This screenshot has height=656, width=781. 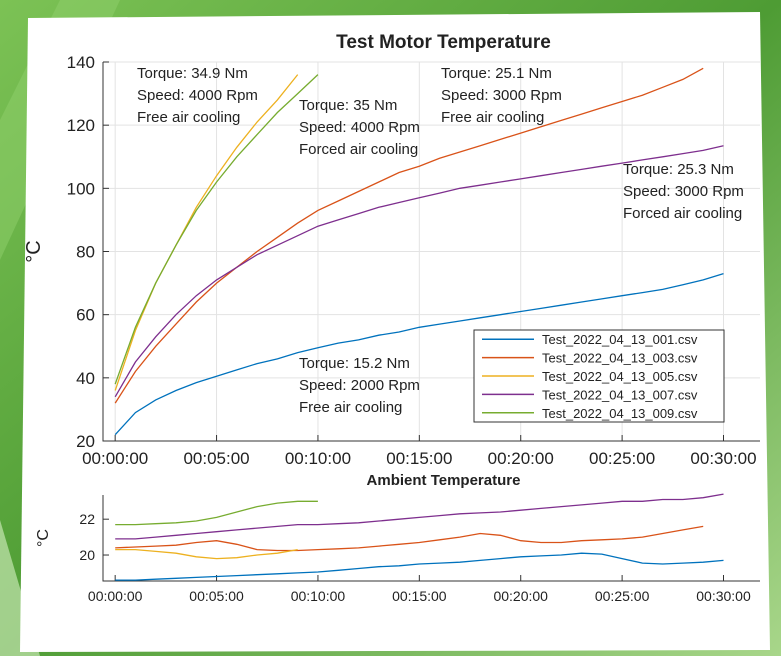 I want to click on axis, so click(x=431, y=538).